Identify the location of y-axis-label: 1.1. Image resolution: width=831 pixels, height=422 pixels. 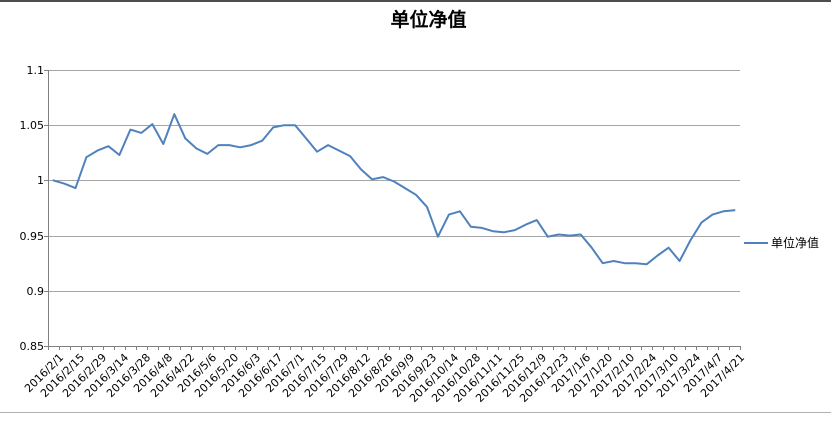
(35, 70).